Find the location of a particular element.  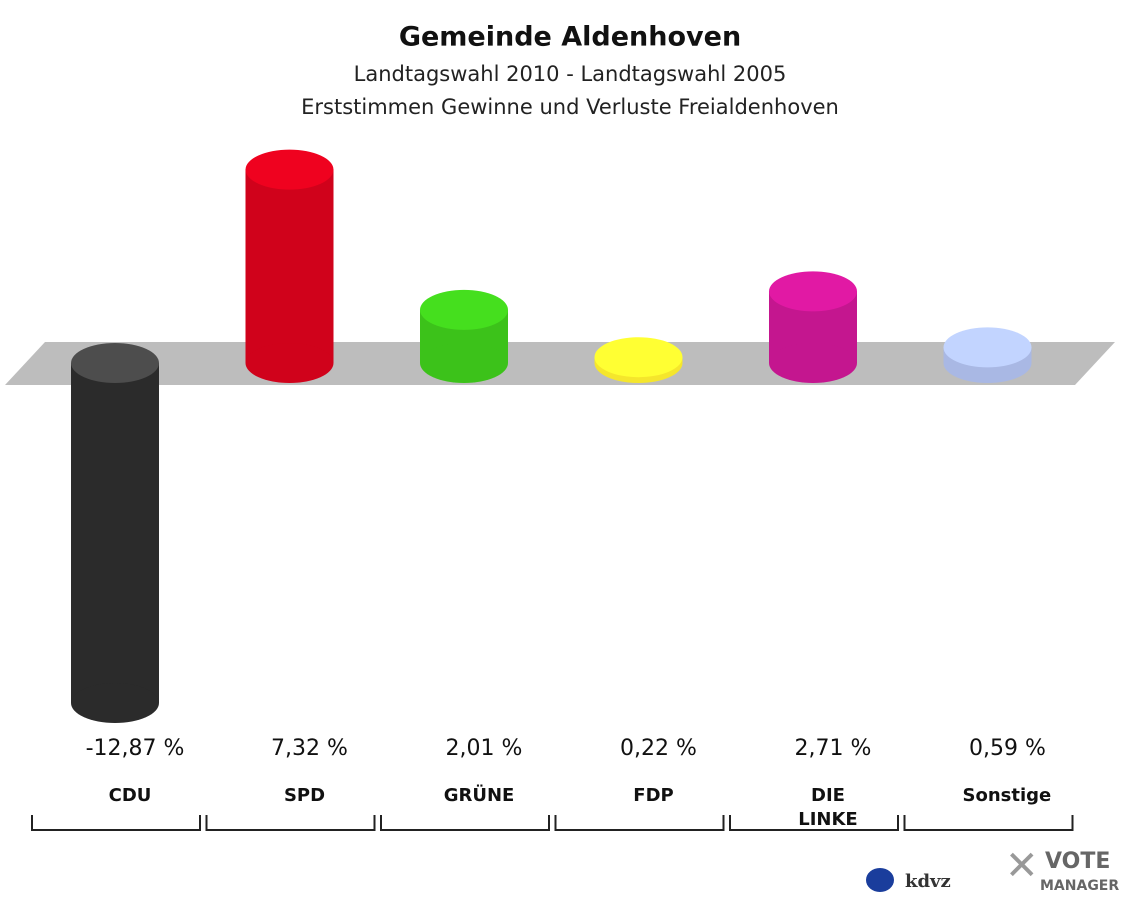

logo: kdvz ✕ VOTE MANAGER is located at coordinates (992, 868).